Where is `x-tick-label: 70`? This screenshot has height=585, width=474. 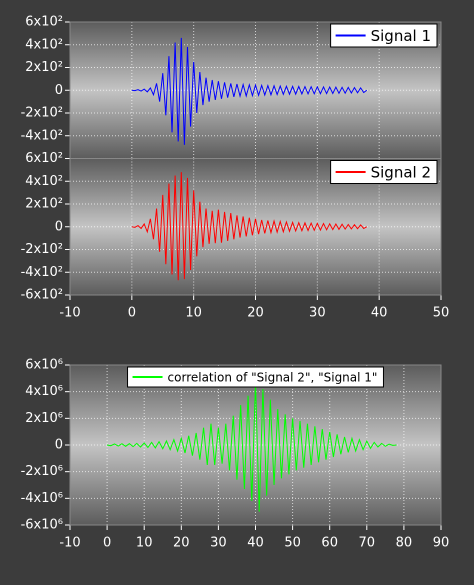
x-tick-label: 70 is located at coordinates (367, 543).